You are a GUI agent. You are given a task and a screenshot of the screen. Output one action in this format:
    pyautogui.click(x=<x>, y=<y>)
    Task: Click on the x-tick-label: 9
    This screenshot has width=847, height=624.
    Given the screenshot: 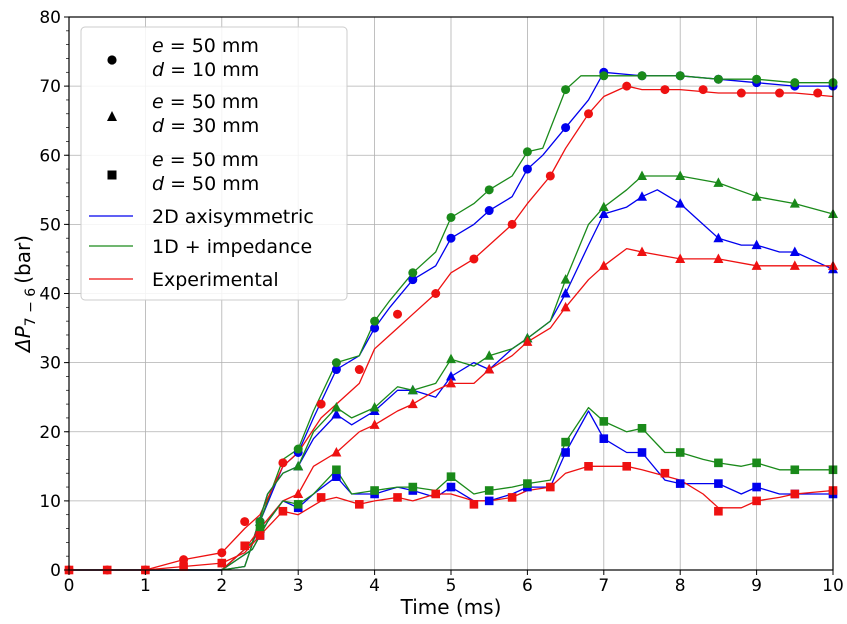 What is the action you would take?
    pyautogui.click(x=756, y=586)
    